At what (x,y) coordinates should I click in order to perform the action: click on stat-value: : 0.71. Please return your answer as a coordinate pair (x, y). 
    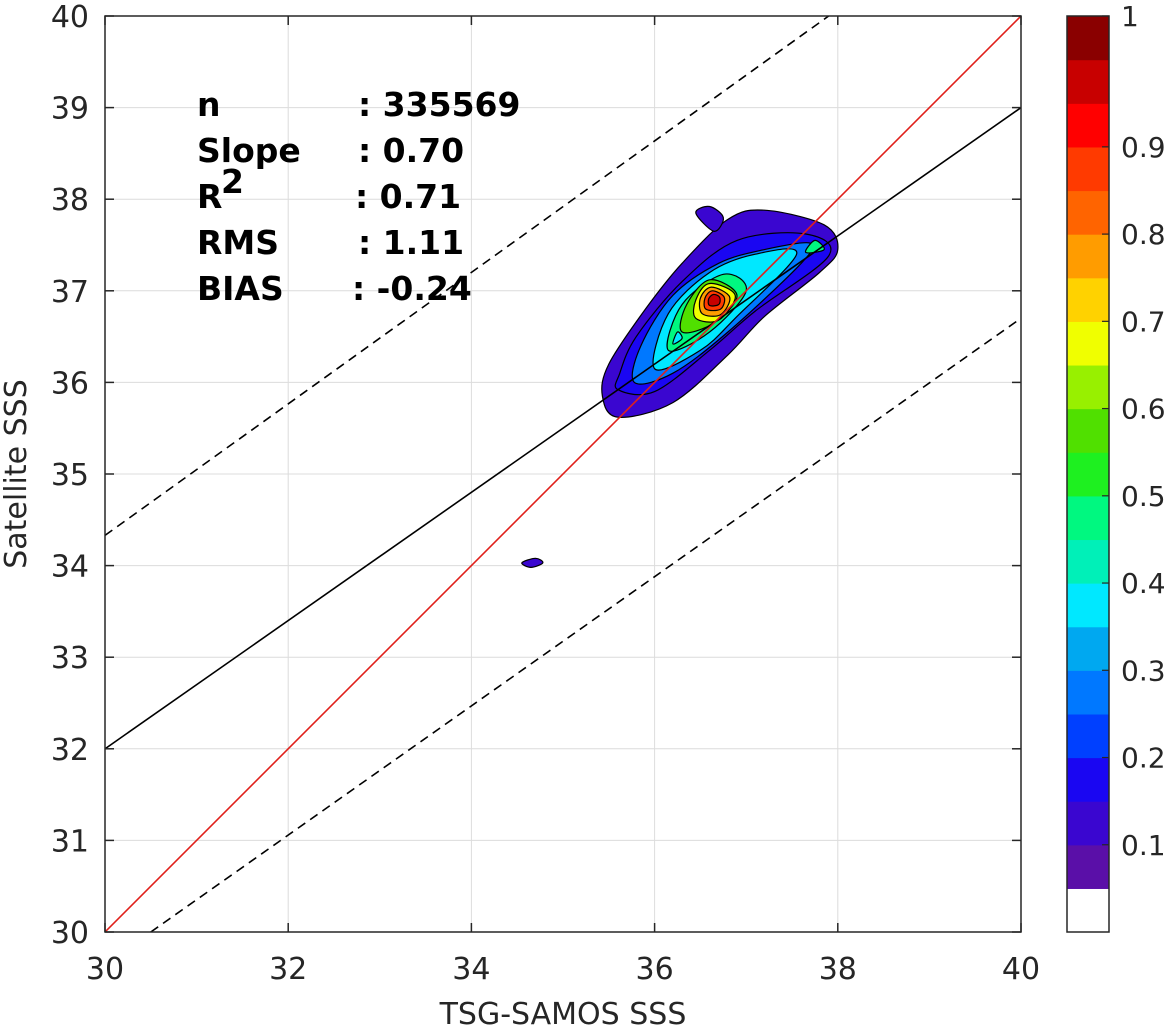
    Looking at the image, I should click on (408, 196).